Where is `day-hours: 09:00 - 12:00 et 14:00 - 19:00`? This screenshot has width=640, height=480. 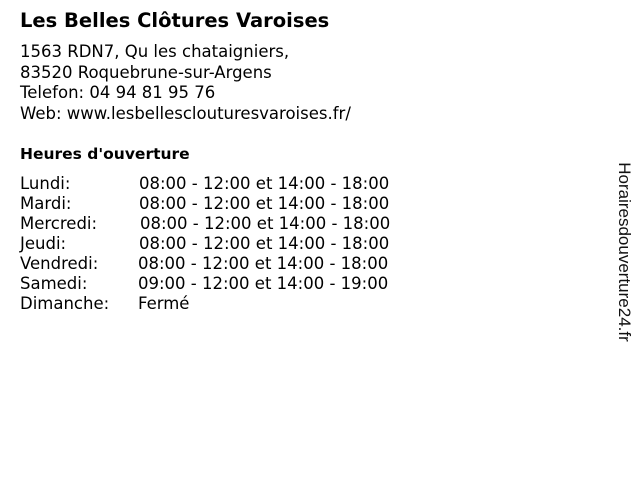
day-hours: 09:00 - 12:00 et 14:00 - 19:00 is located at coordinates (263, 283).